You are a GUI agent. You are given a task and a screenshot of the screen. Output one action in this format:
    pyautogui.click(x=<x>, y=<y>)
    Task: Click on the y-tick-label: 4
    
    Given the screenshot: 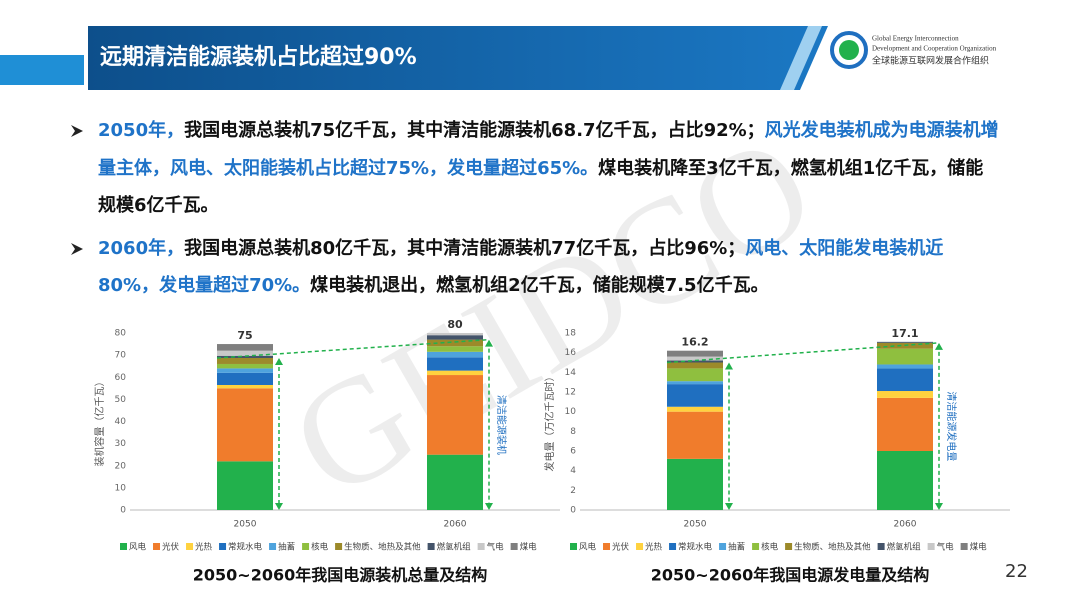 What is the action you would take?
    pyautogui.click(x=573, y=471)
    